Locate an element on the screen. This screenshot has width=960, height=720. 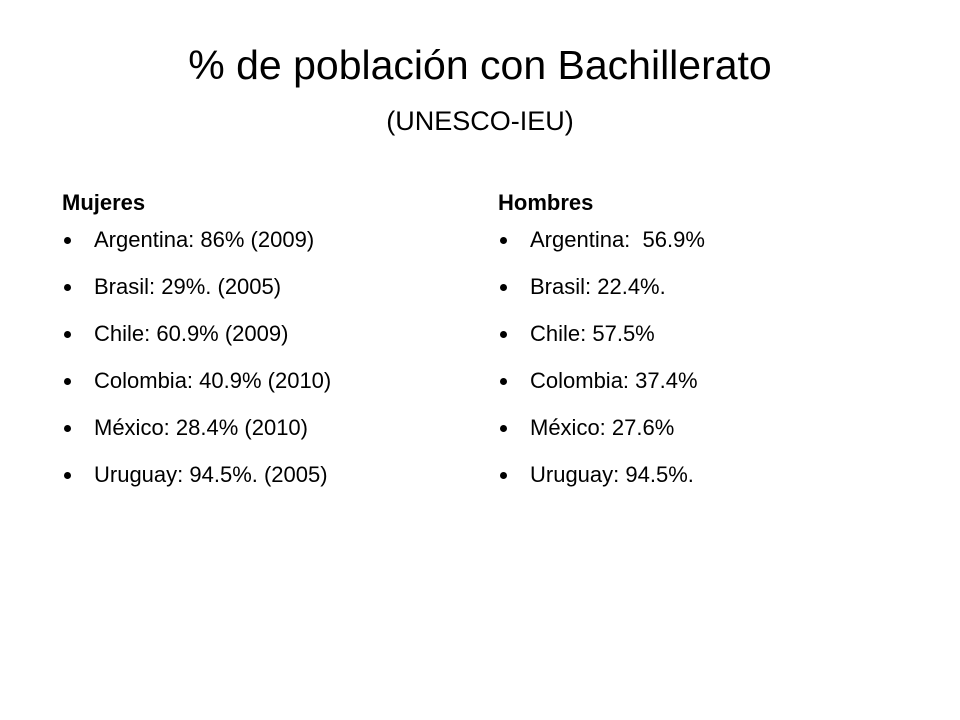
list-item: Uruguay: 94.5%. (2005) is located at coordinates (272, 484).